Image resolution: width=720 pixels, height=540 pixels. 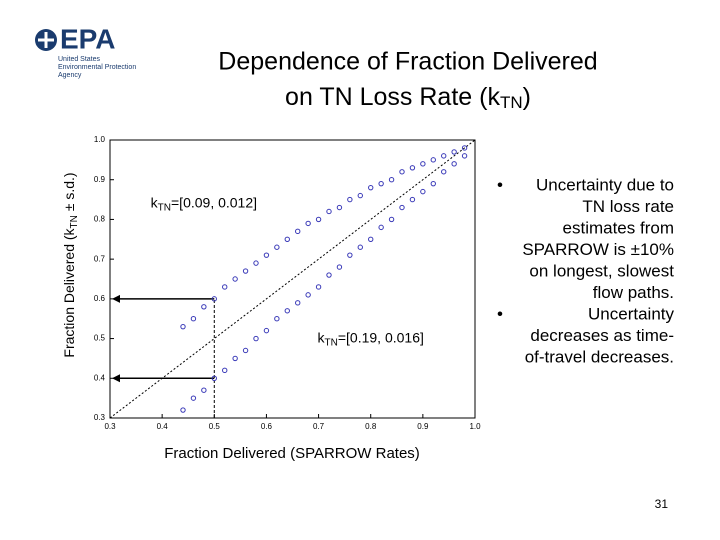 I want to click on logo-mark: EPA, so click(x=88, y=38).